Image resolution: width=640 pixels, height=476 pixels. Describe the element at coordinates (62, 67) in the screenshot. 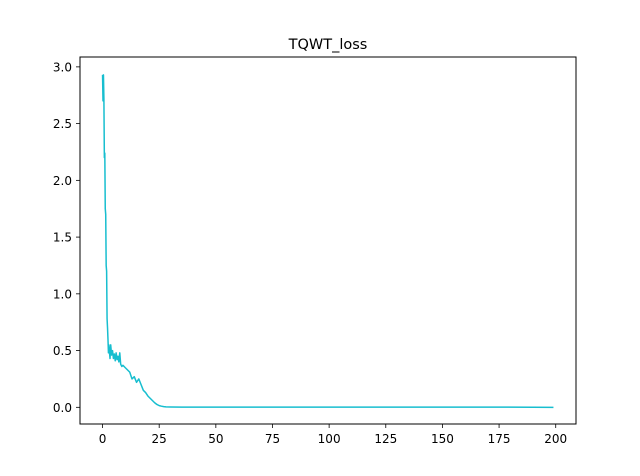

I see `y-tick-label: 3.0` at that location.